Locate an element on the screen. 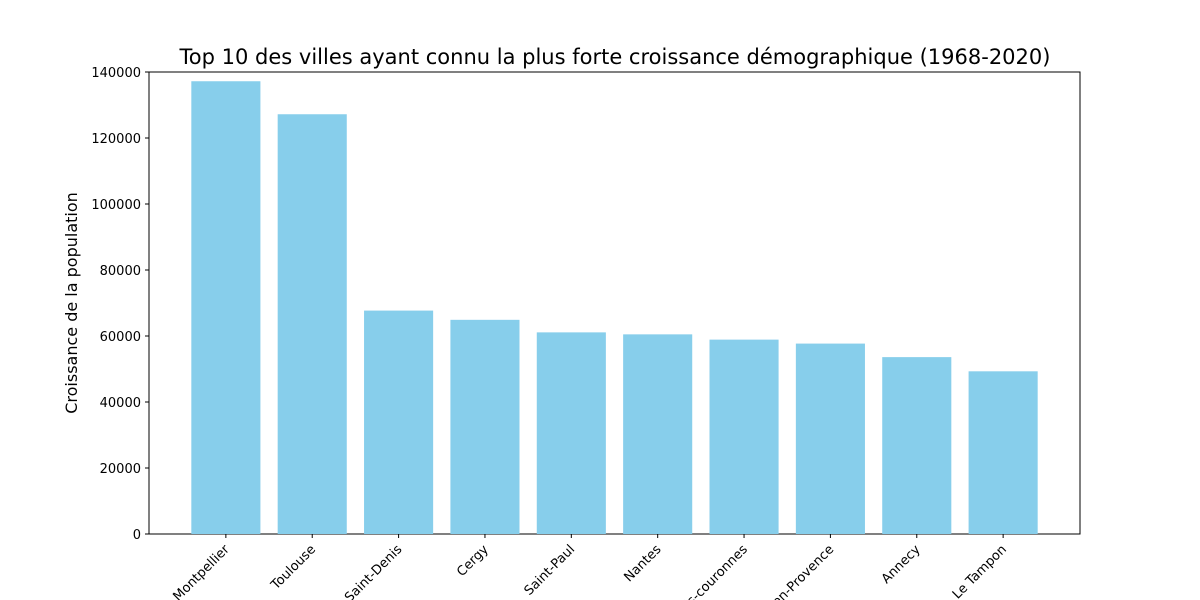 The width and height of the screenshot is (1200, 600). x-tick-label: Les Trois-couronnes is located at coordinates (700, 571).